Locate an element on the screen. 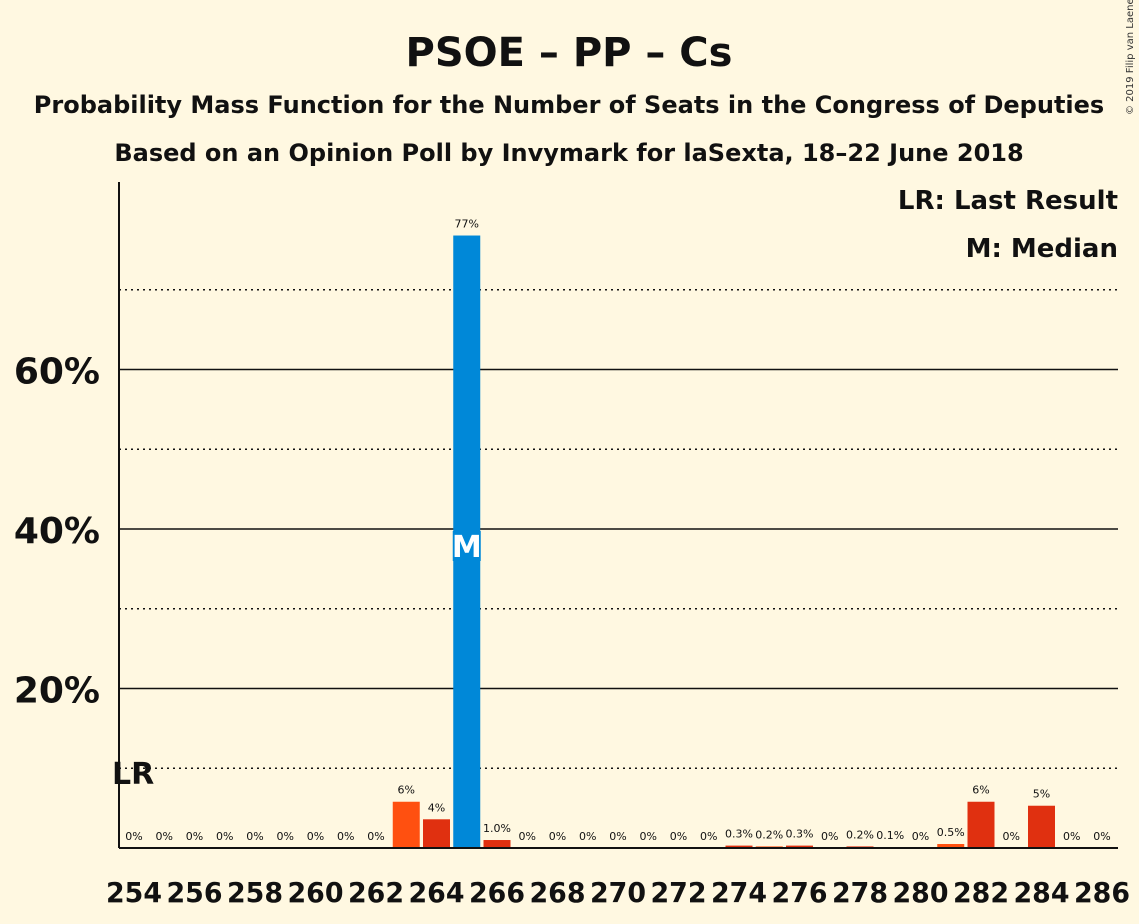 The image size is (1139, 924). bar-value-label: 0.1% is located at coordinates (890, 835).